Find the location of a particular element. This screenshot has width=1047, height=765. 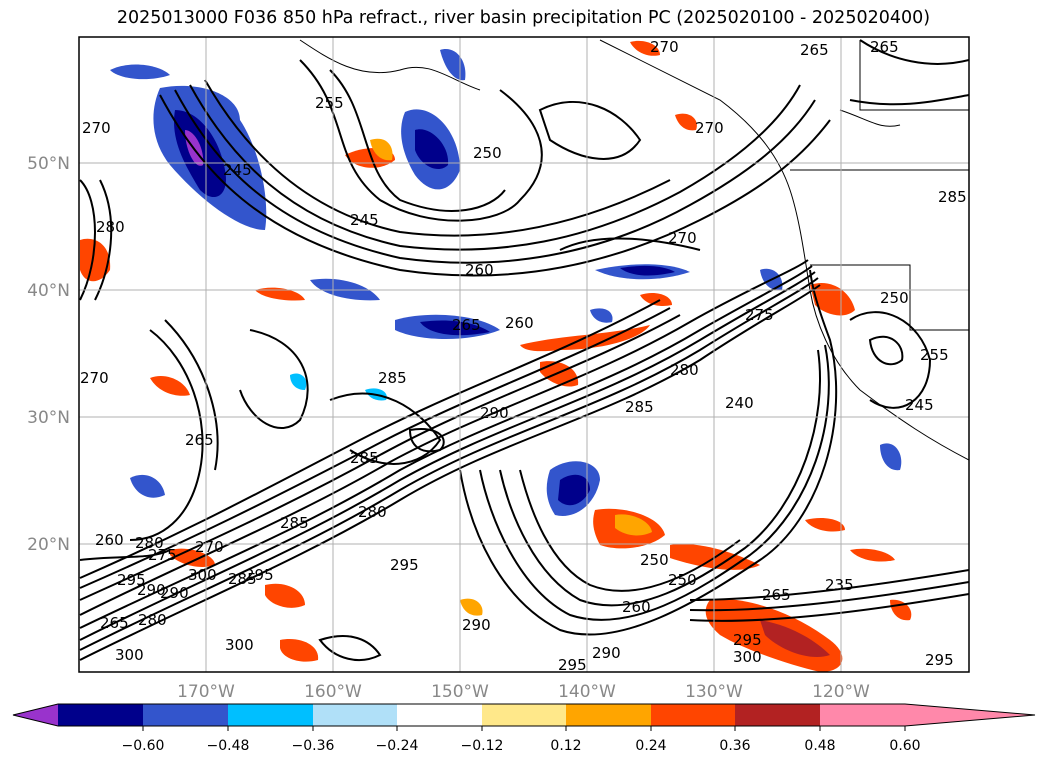

colorbar-tick-label: −0.24 is located at coordinates (397, 746).